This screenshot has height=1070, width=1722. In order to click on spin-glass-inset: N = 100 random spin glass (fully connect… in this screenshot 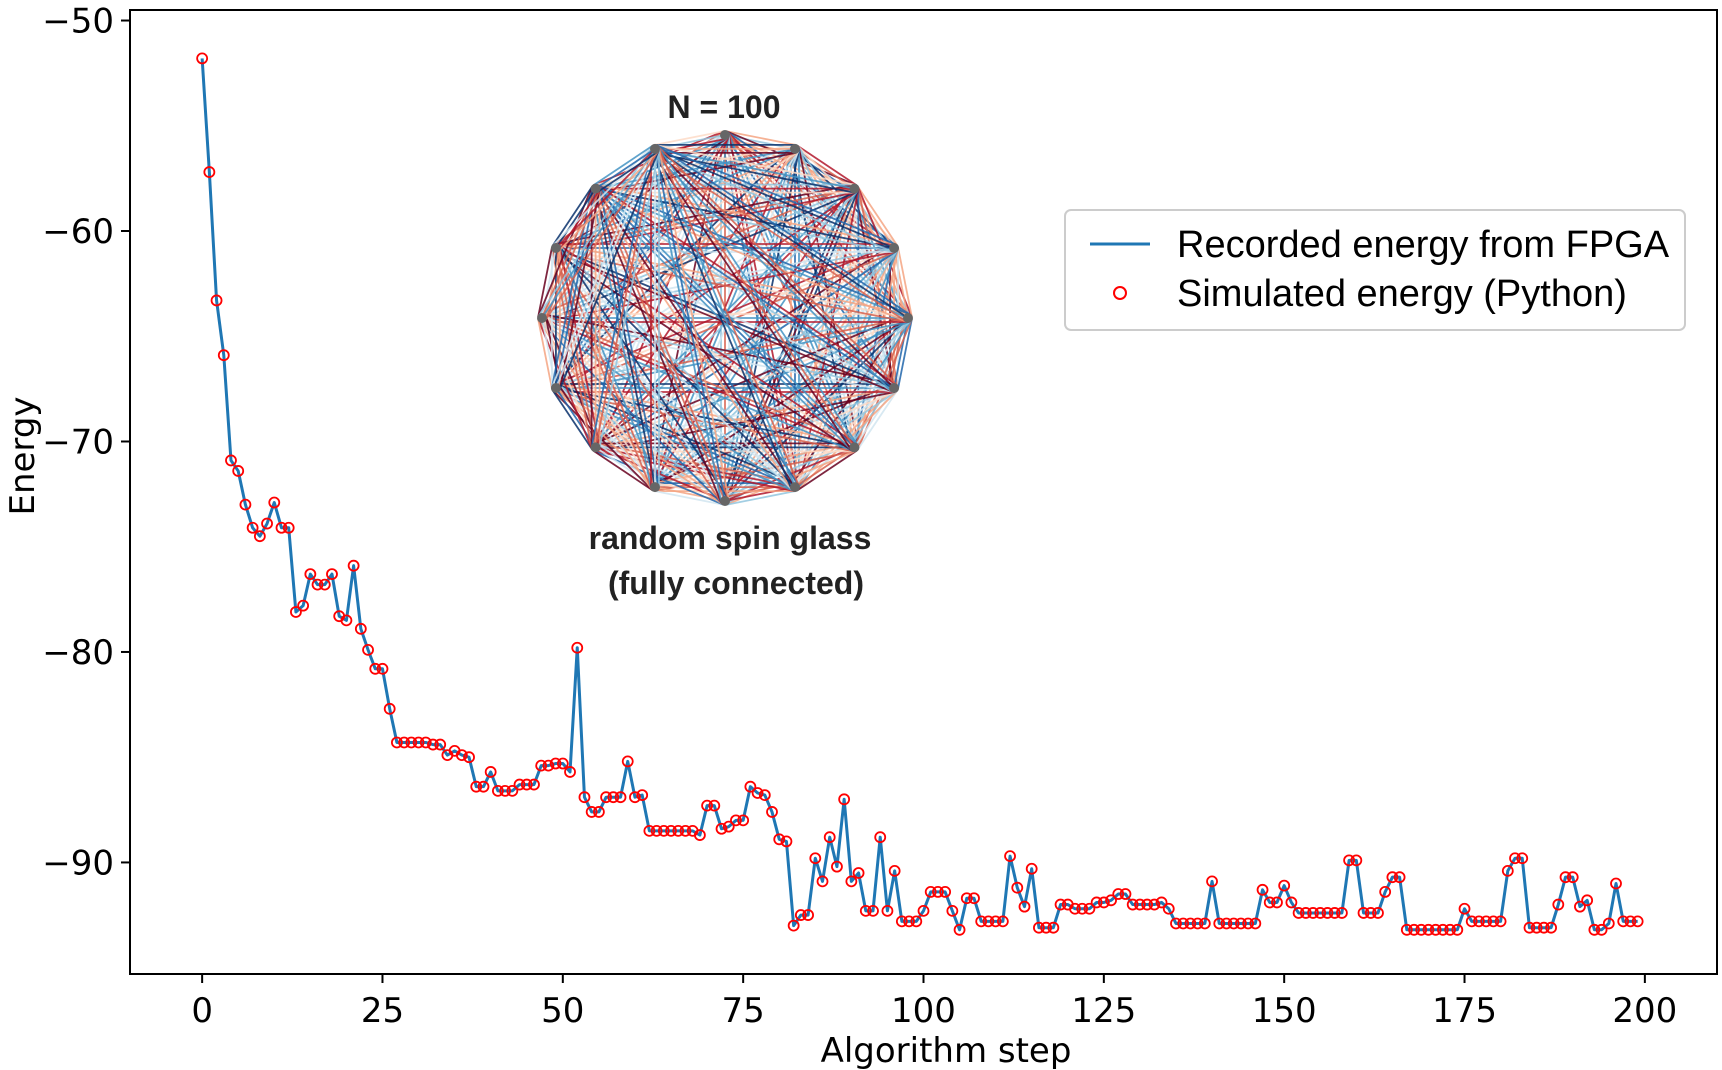, I will do `click(725, 345)`.